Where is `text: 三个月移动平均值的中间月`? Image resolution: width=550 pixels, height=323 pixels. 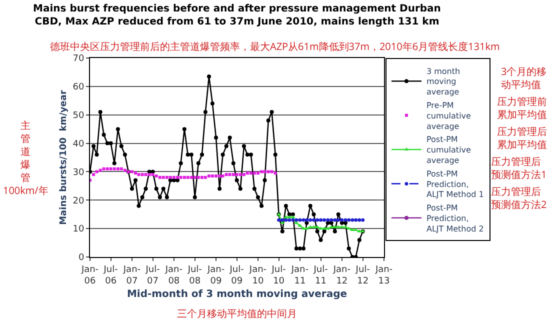 text: 三个月移动平均值的中间月 is located at coordinates (237, 313).